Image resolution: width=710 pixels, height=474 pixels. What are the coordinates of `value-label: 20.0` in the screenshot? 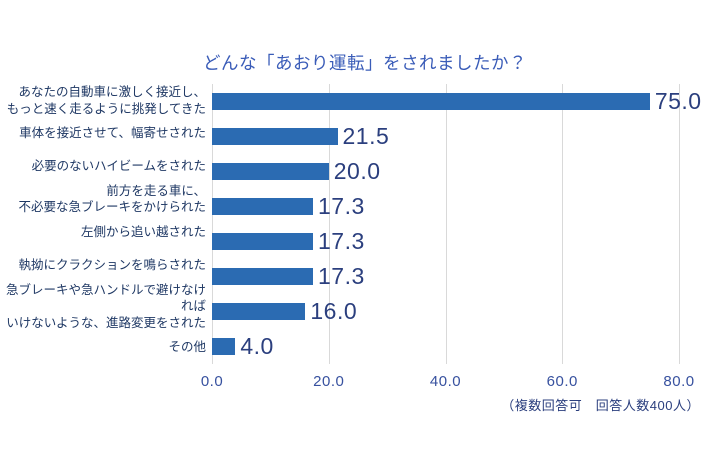 It's located at (357, 171).